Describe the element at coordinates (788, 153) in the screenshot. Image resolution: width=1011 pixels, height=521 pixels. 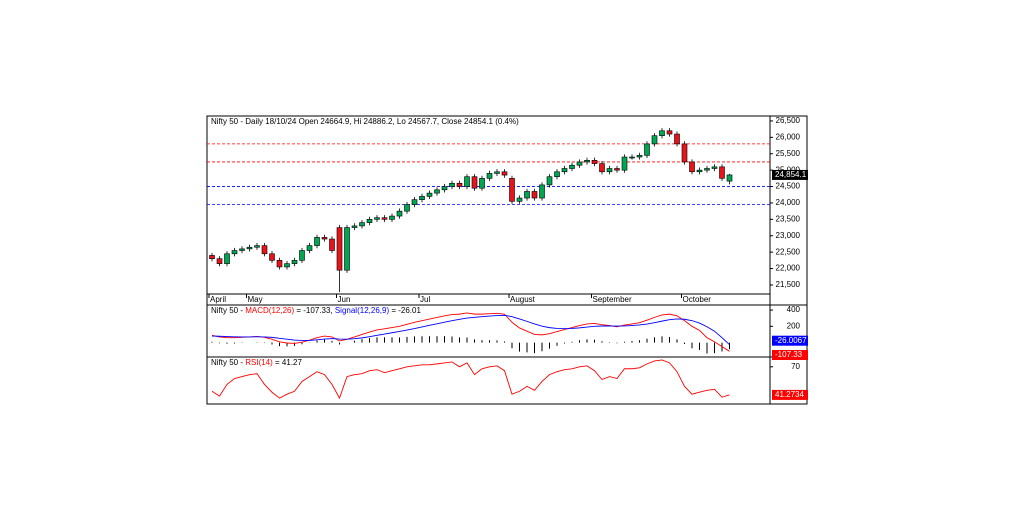
I see `y-tick-label: 25,500` at that location.